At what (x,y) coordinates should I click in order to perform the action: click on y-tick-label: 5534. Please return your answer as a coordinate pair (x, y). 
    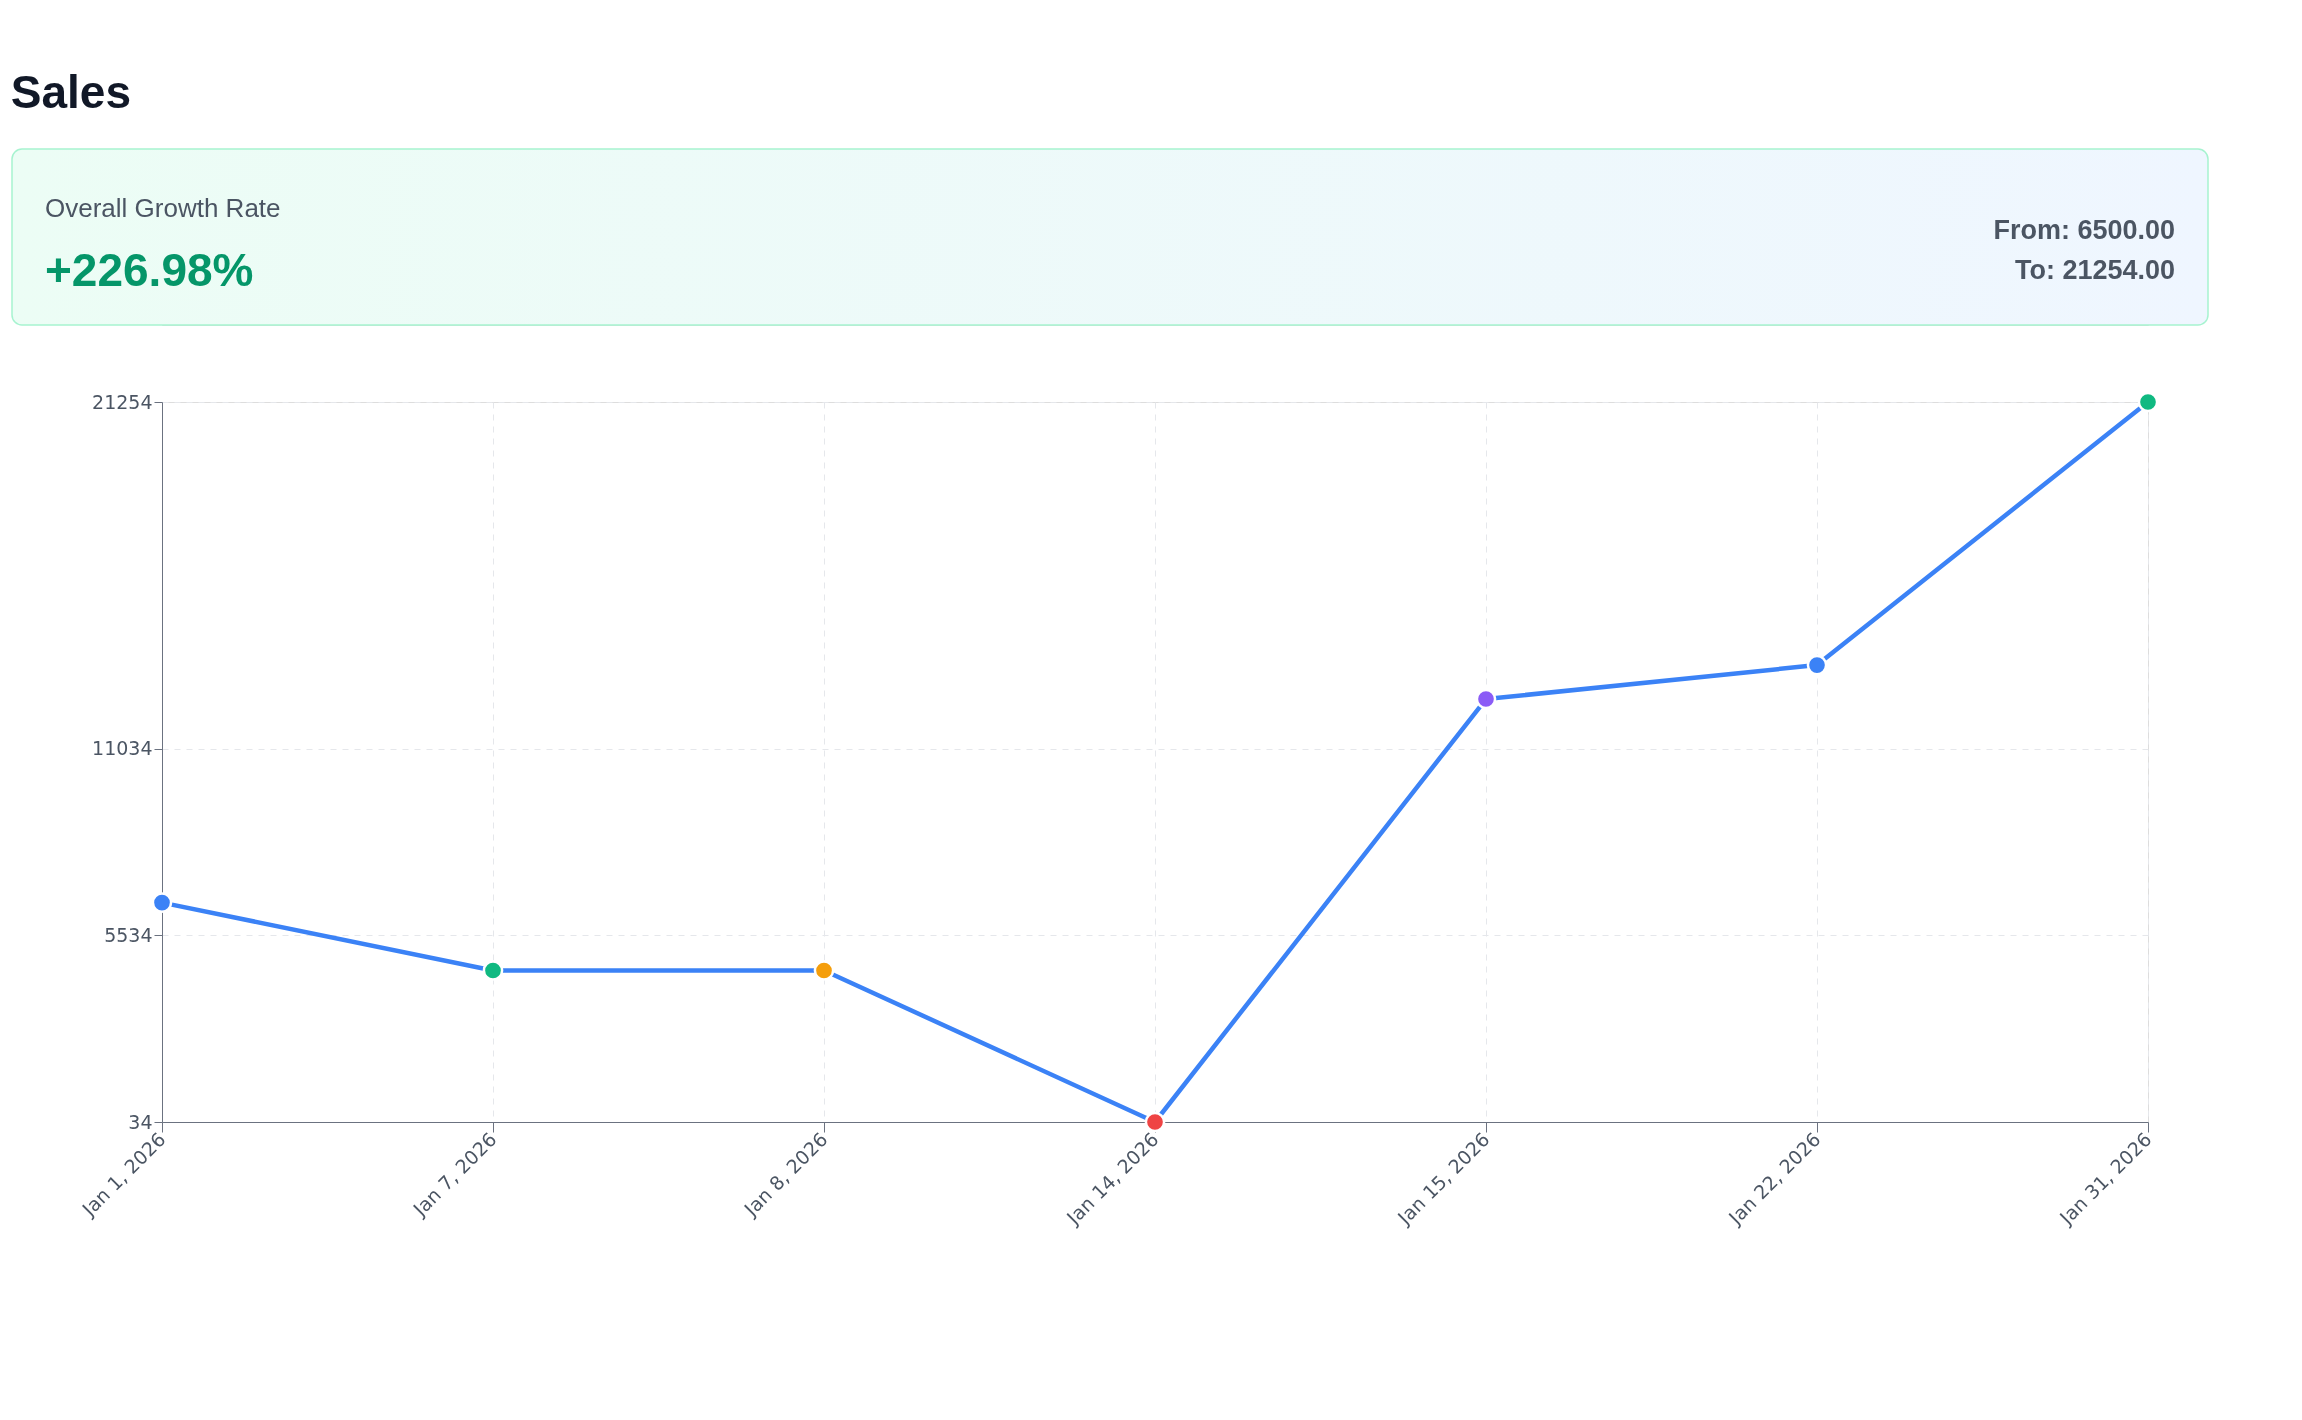
    Looking at the image, I should click on (128, 934).